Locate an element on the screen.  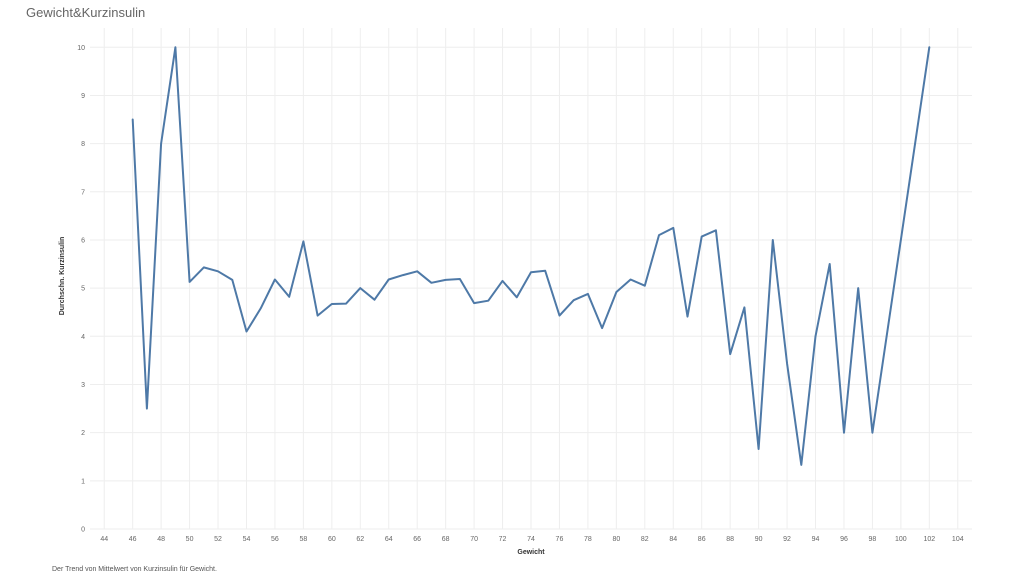
x-tick-label: 102 is located at coordinates (929, 539).